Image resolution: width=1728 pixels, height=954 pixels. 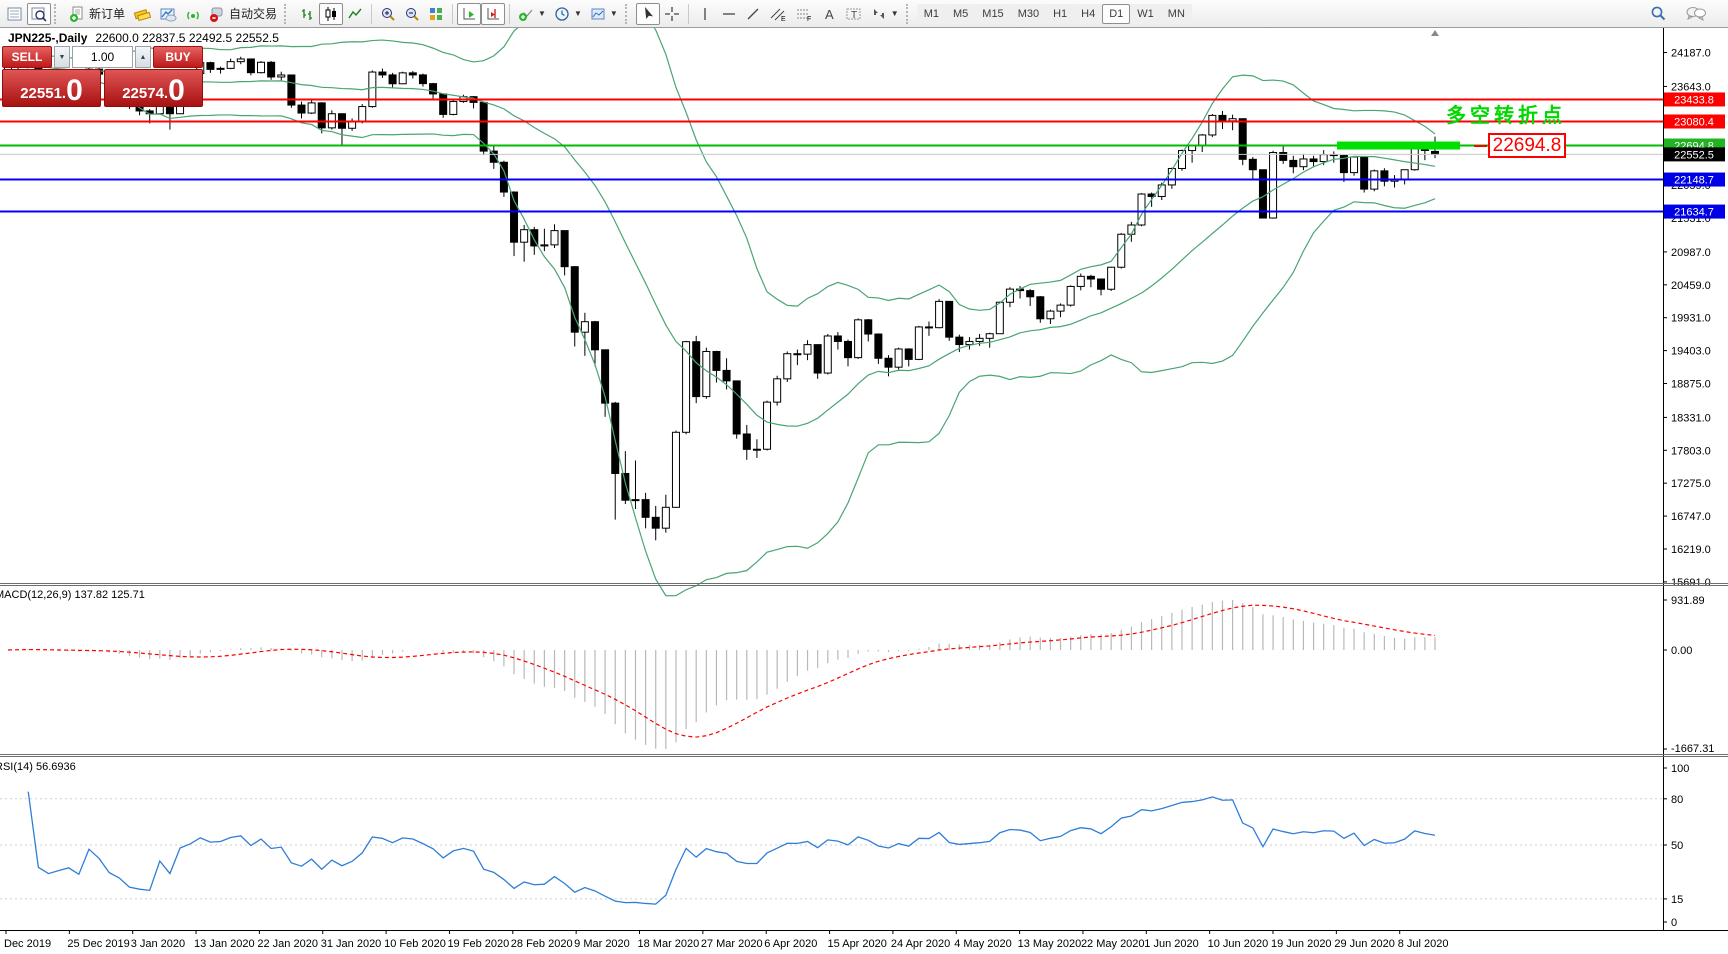 I want to click on cursor-button, so click(x=647, y=13).